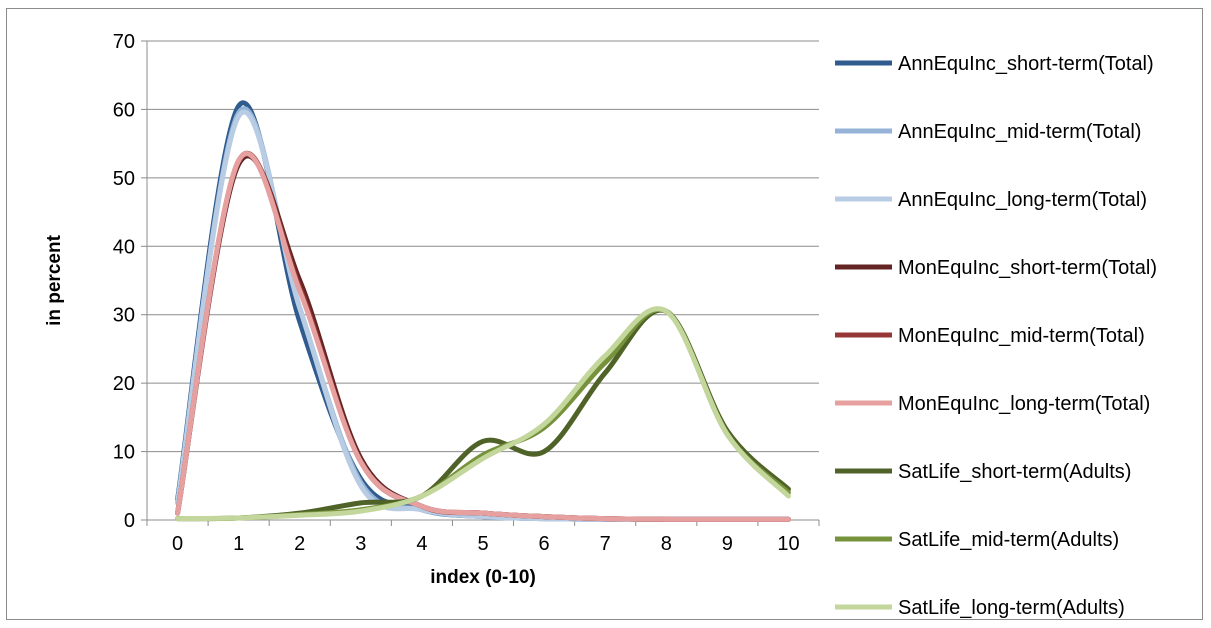 The image size is (1211, 628). Describe the element at coordinates (1022, 200) in the screenshot. I see `legend-label: AnnEquInc_long-term(Total)` at that location.